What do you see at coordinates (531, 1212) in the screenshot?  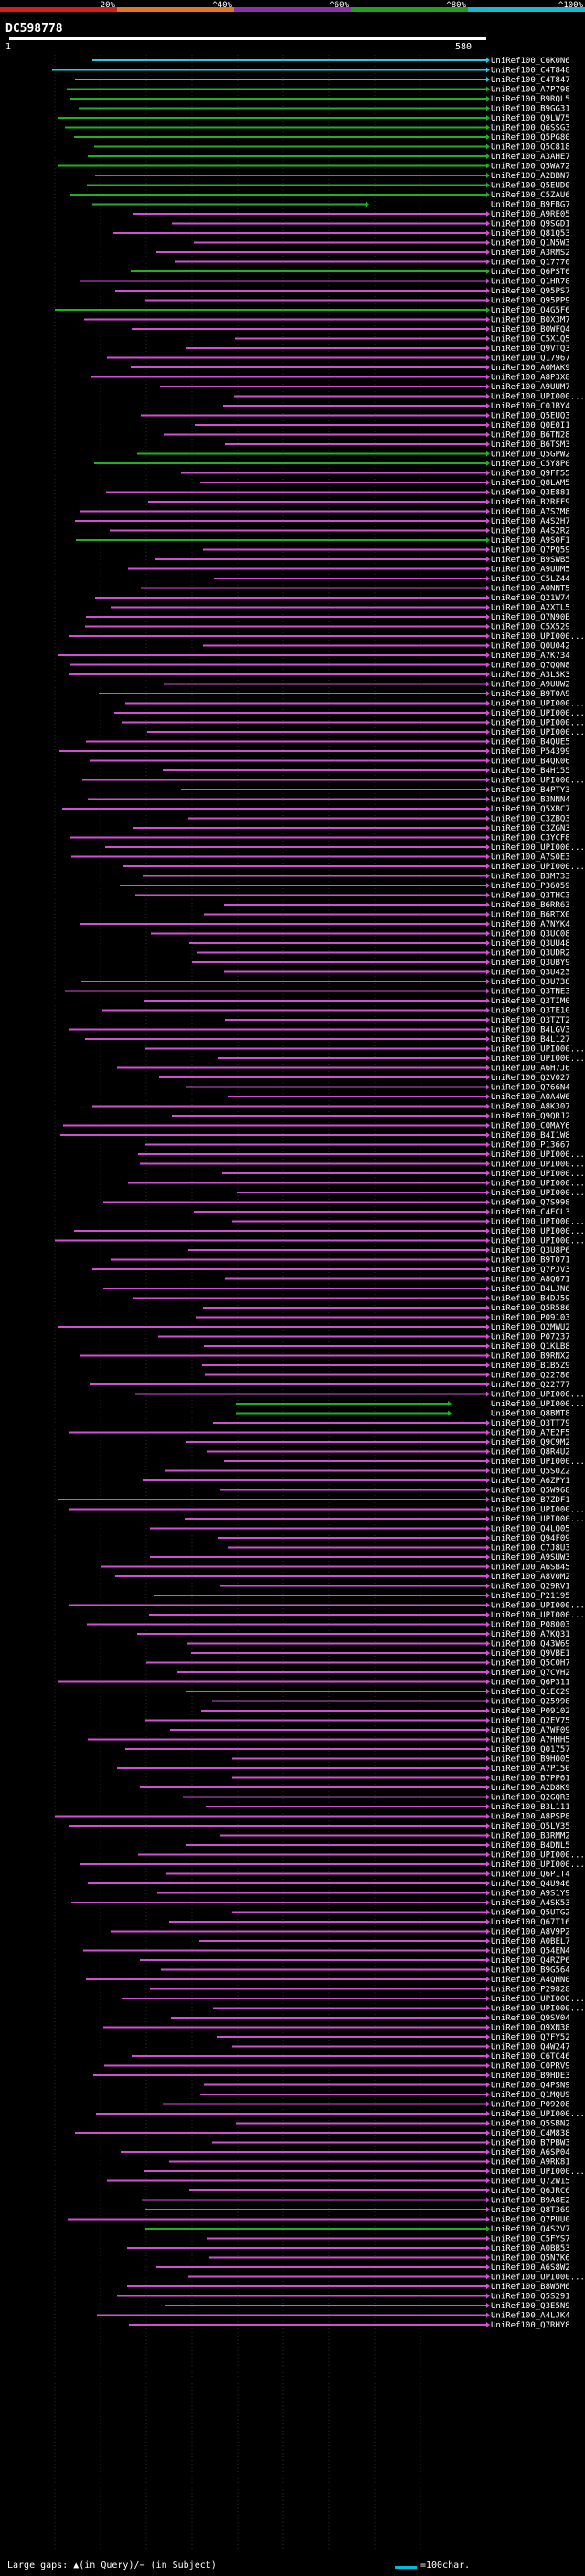 I see `hit-label: UniRef100_C4ECL3` at bounding box center [531, 1212].